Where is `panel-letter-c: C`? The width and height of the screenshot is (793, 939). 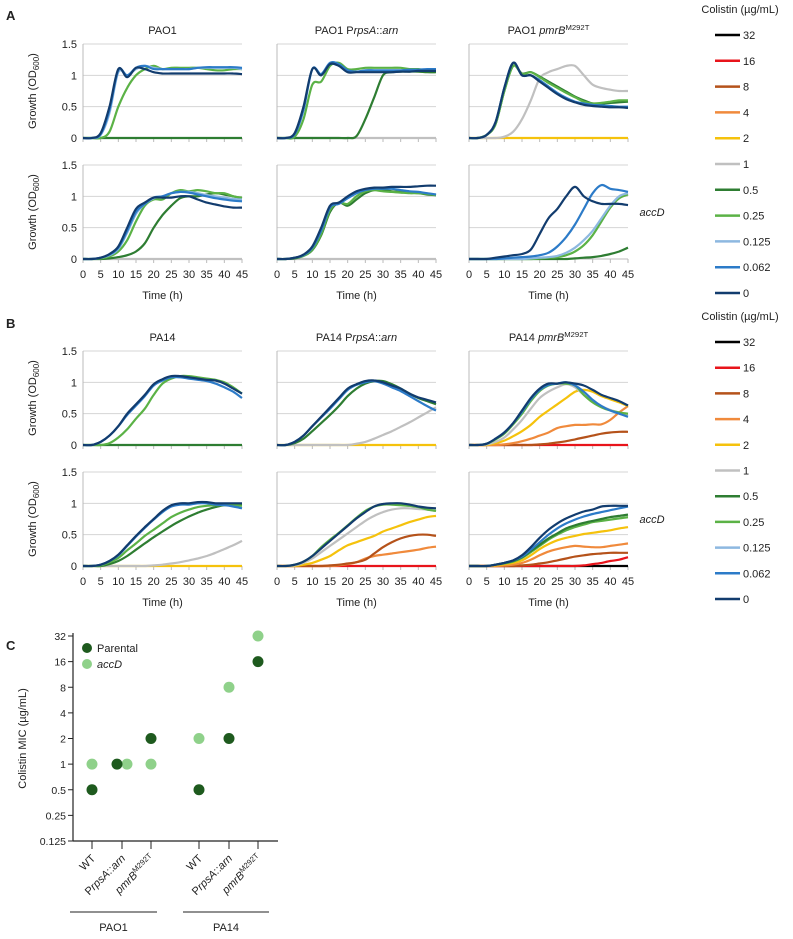
panel-letter-c: C is located at coordinates (11, 645).